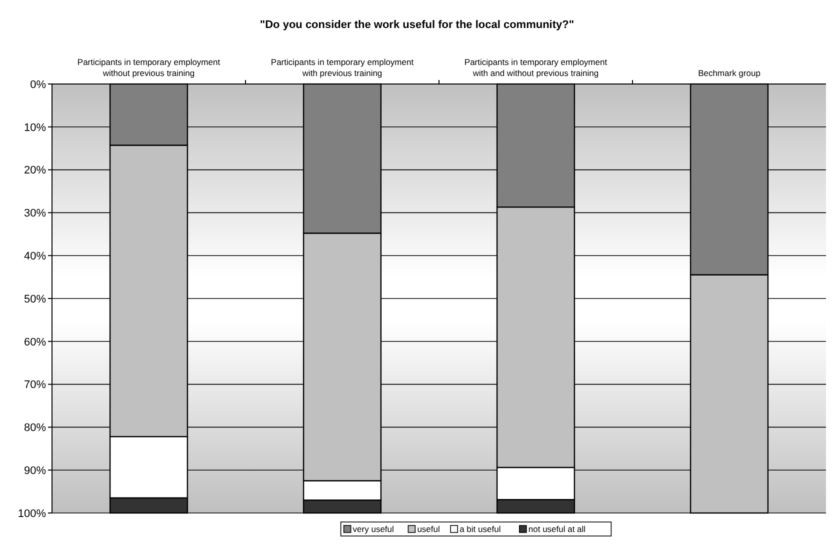  What do you see at coordinates (417, 25) in the screenshot?
I see `chart-title: "Do you consider the work useful for the local community?"` at bounding box center [417, 25].